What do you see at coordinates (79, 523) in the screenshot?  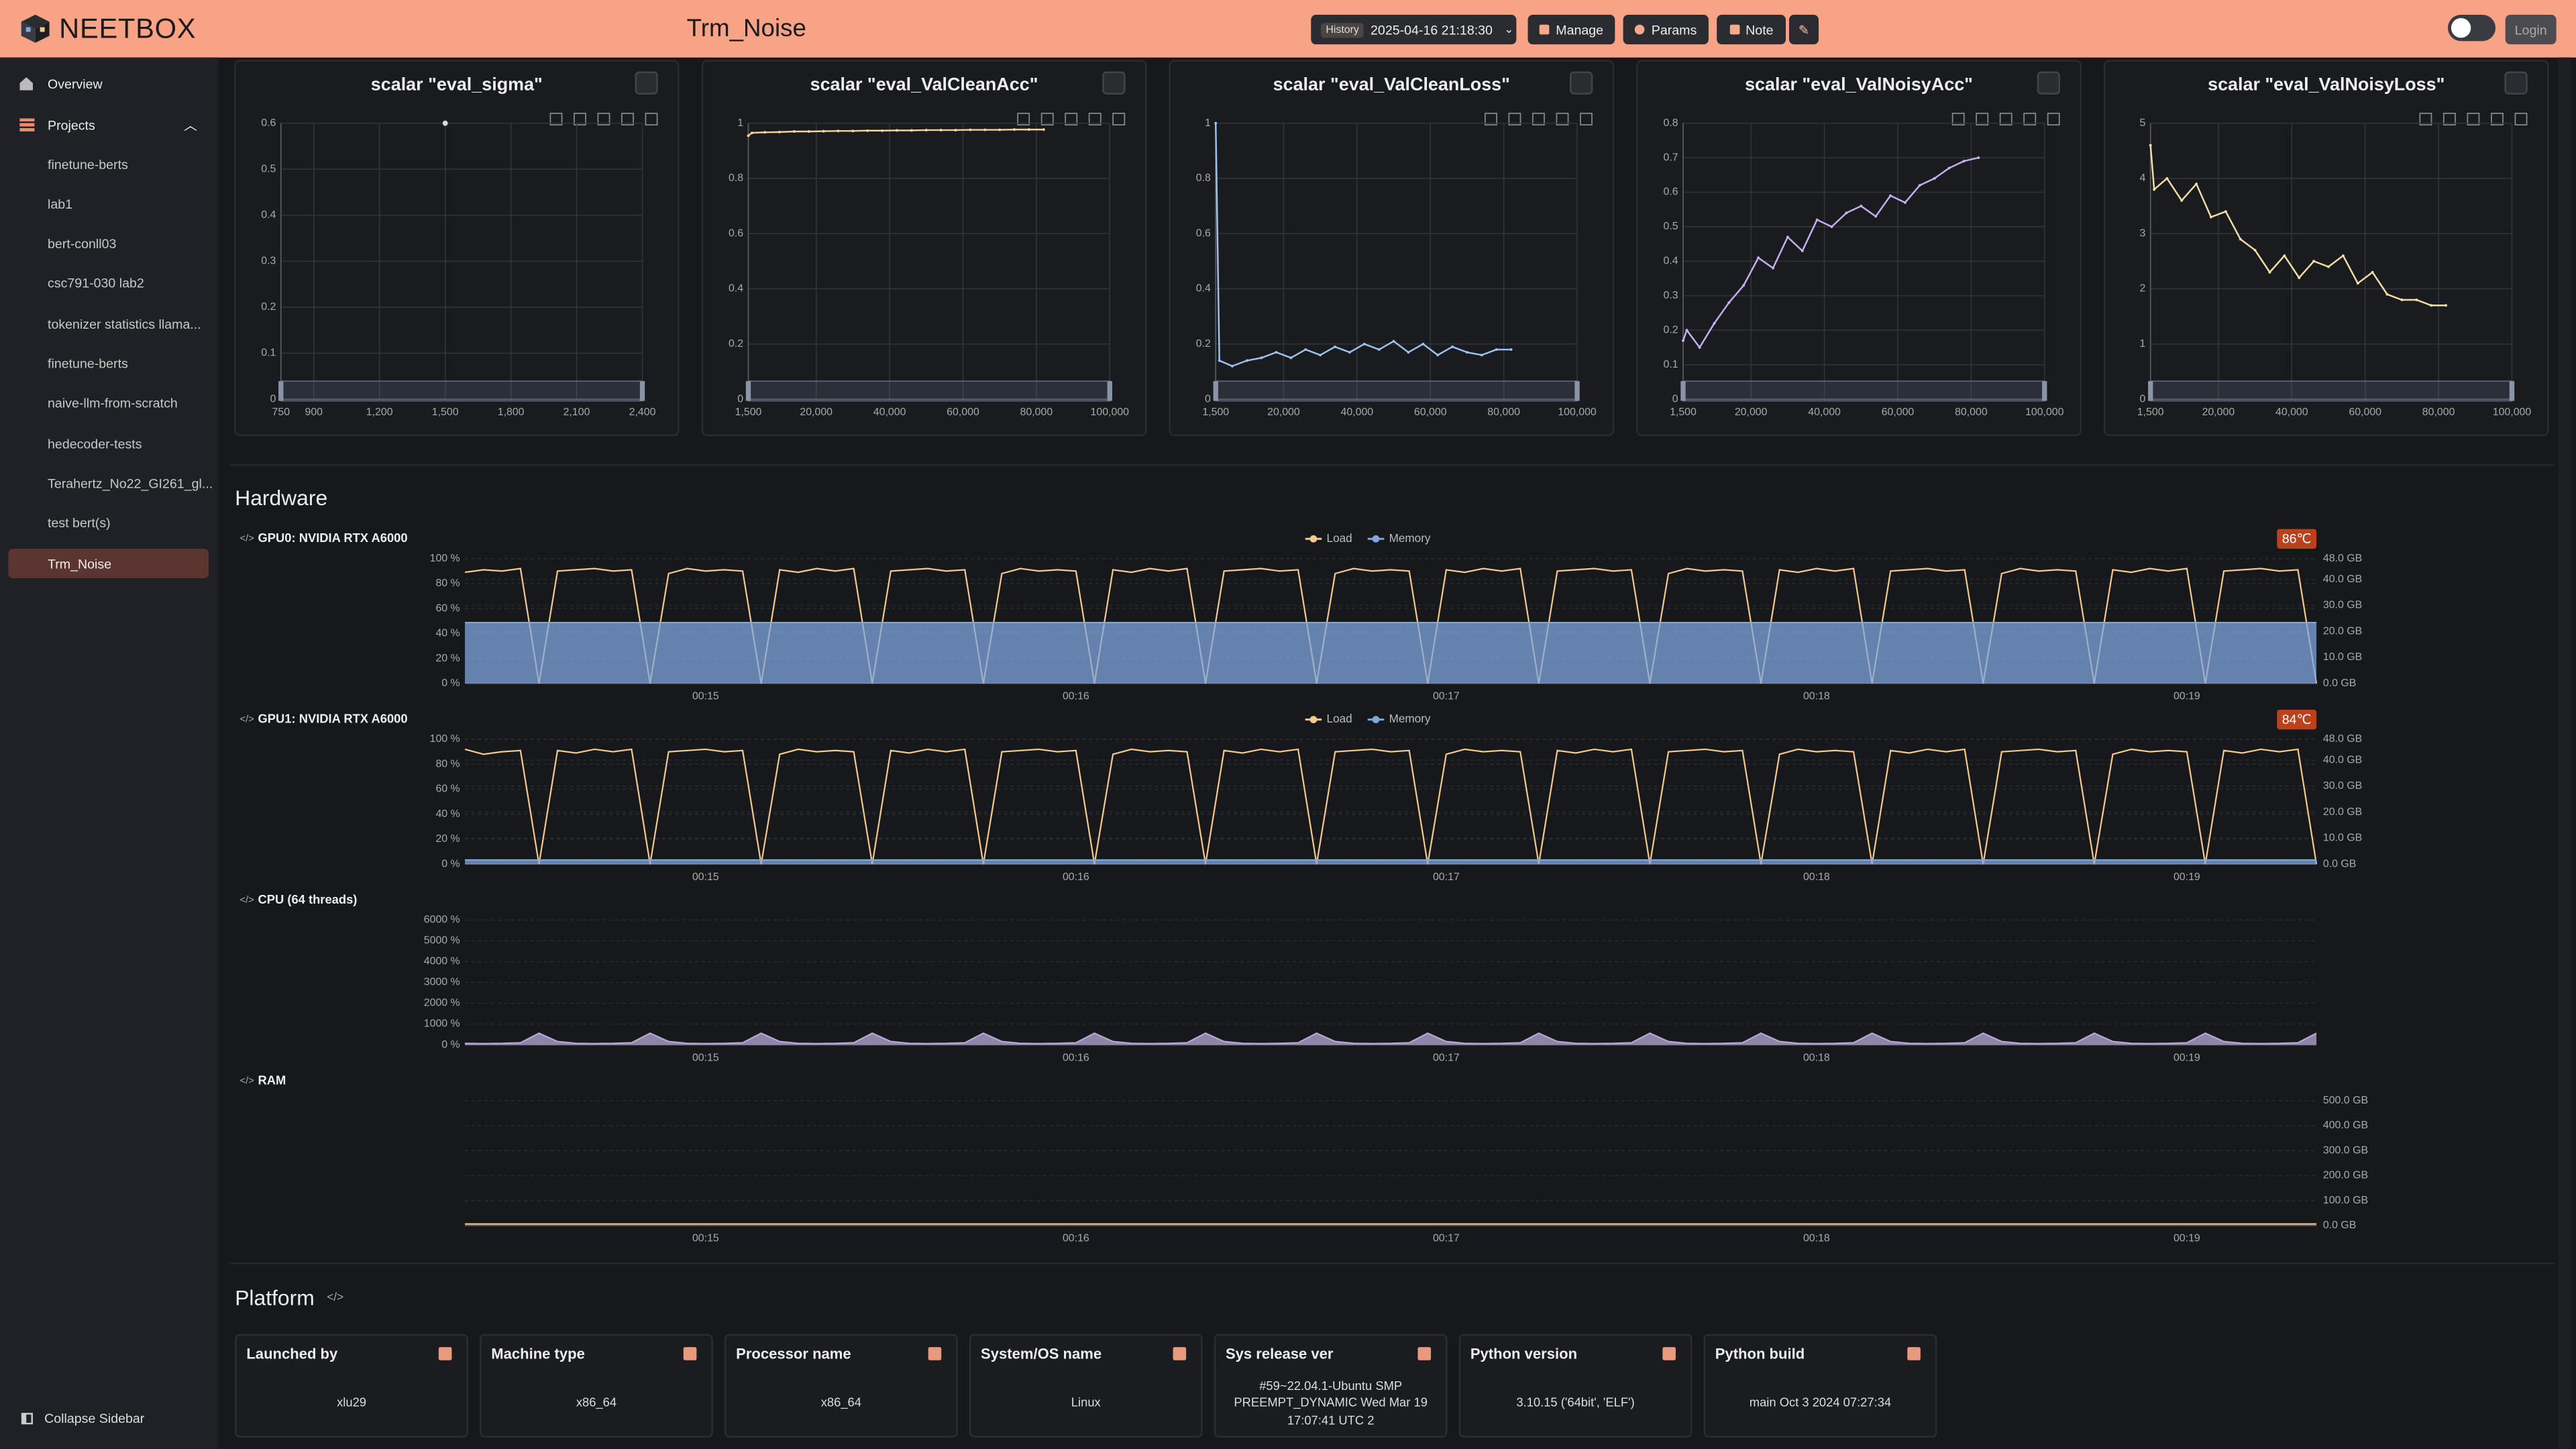 I see `project-link: test bert(s)` at bounding box center [79, 523].